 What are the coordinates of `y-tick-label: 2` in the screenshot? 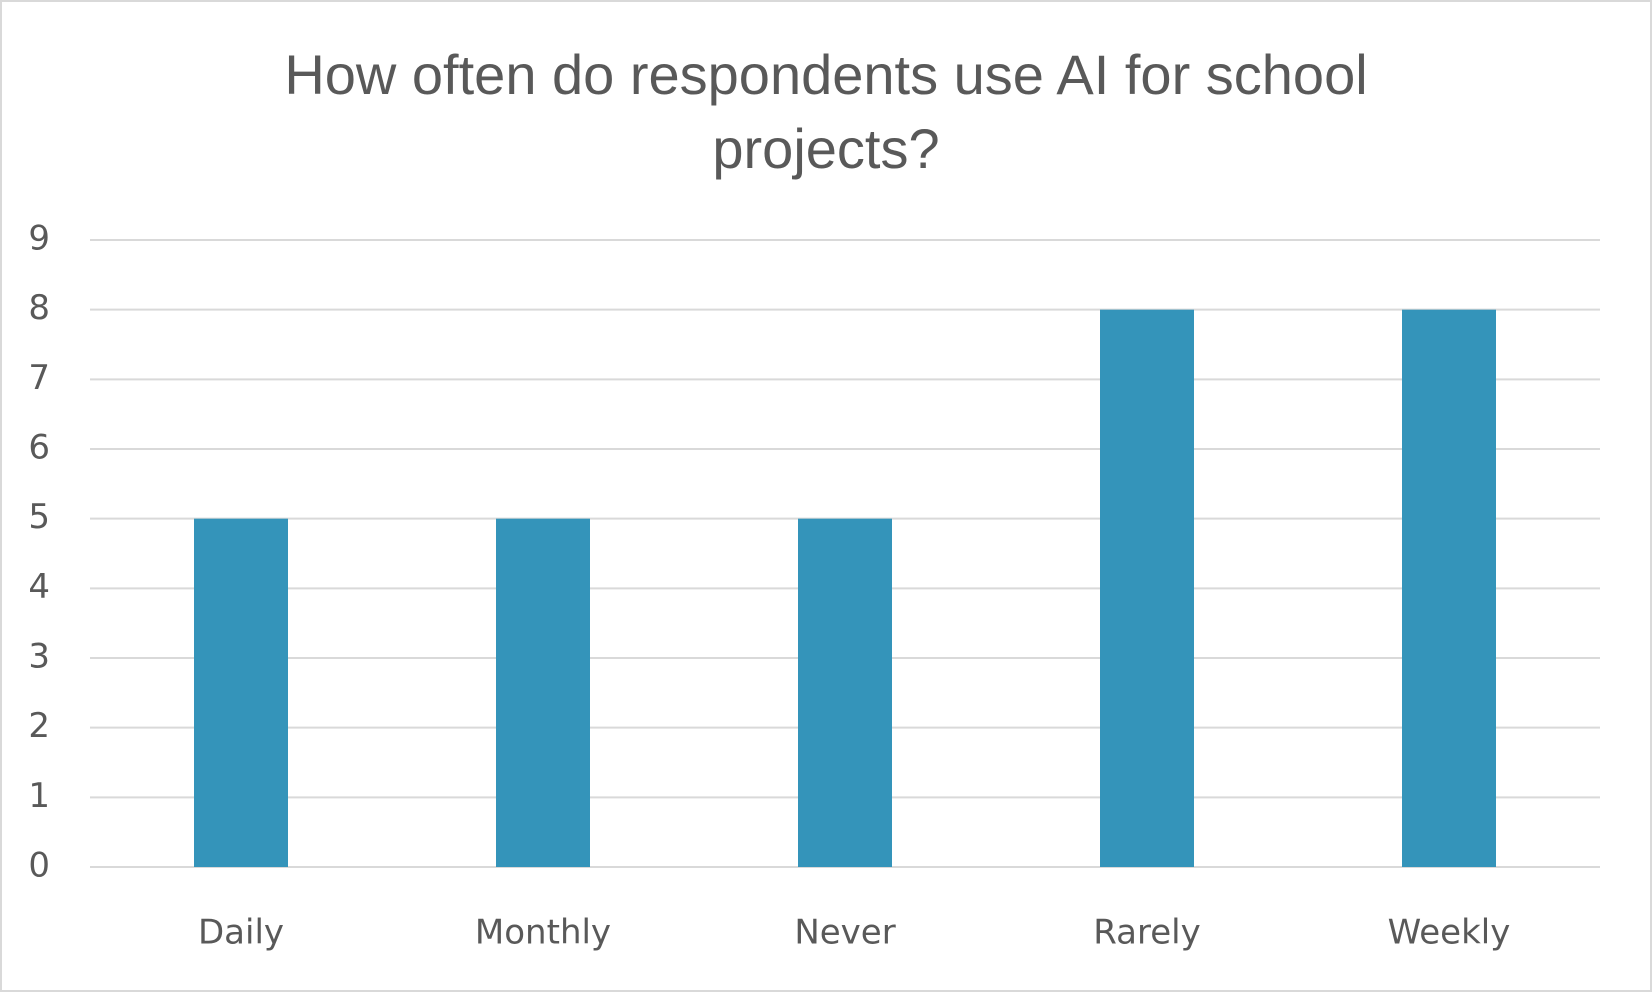 It's located at (39, 726).